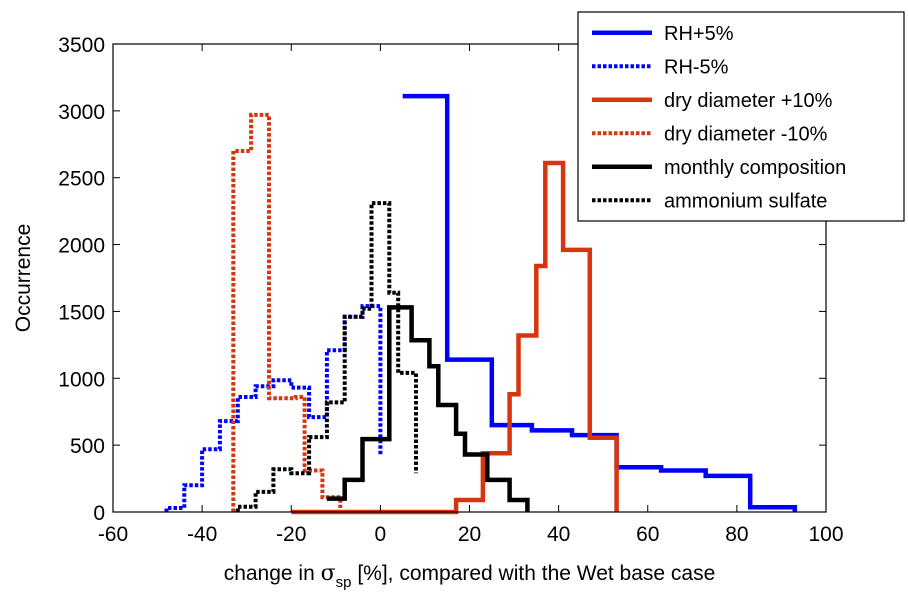 The height and width of the screenshot is (593, 908). Describe the element at coordinates (558, 534) in the screenshot. I see `x-tick-label: 40` at that location.